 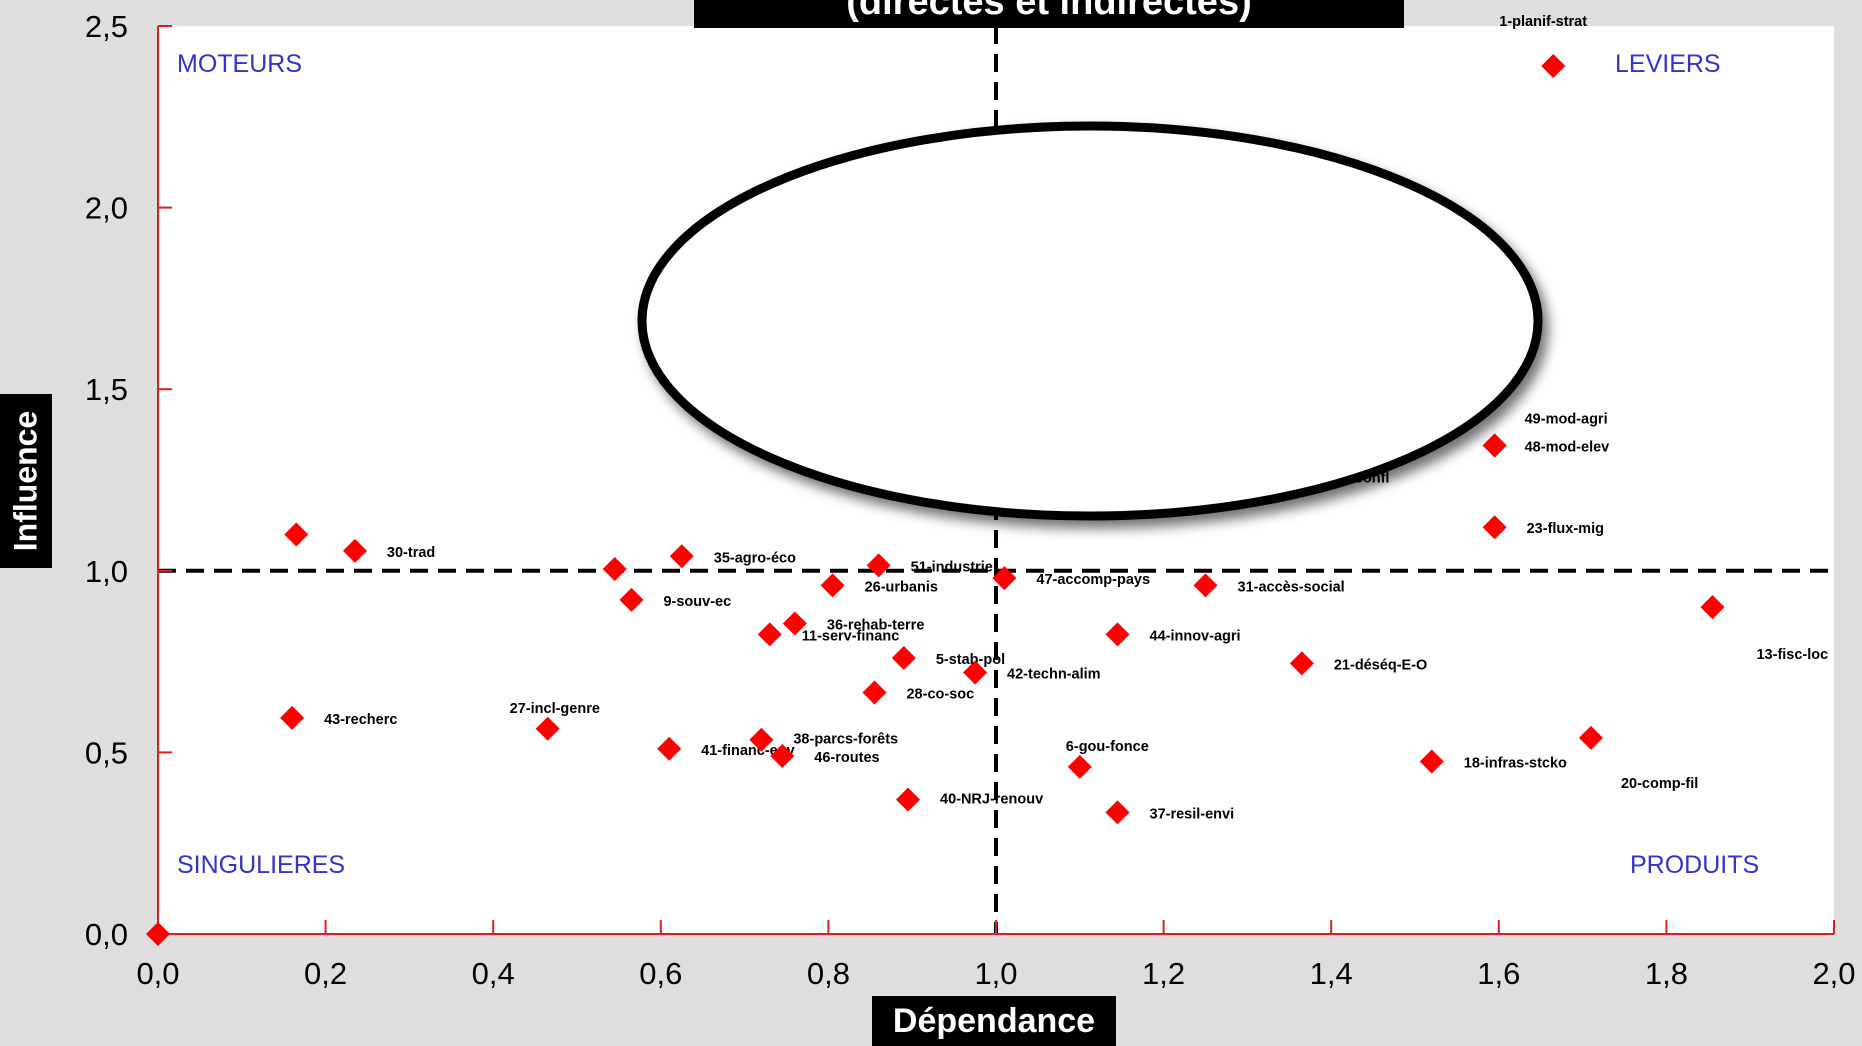 I want to click on y-tick-label: 0,0, so click(x=106, y=934).